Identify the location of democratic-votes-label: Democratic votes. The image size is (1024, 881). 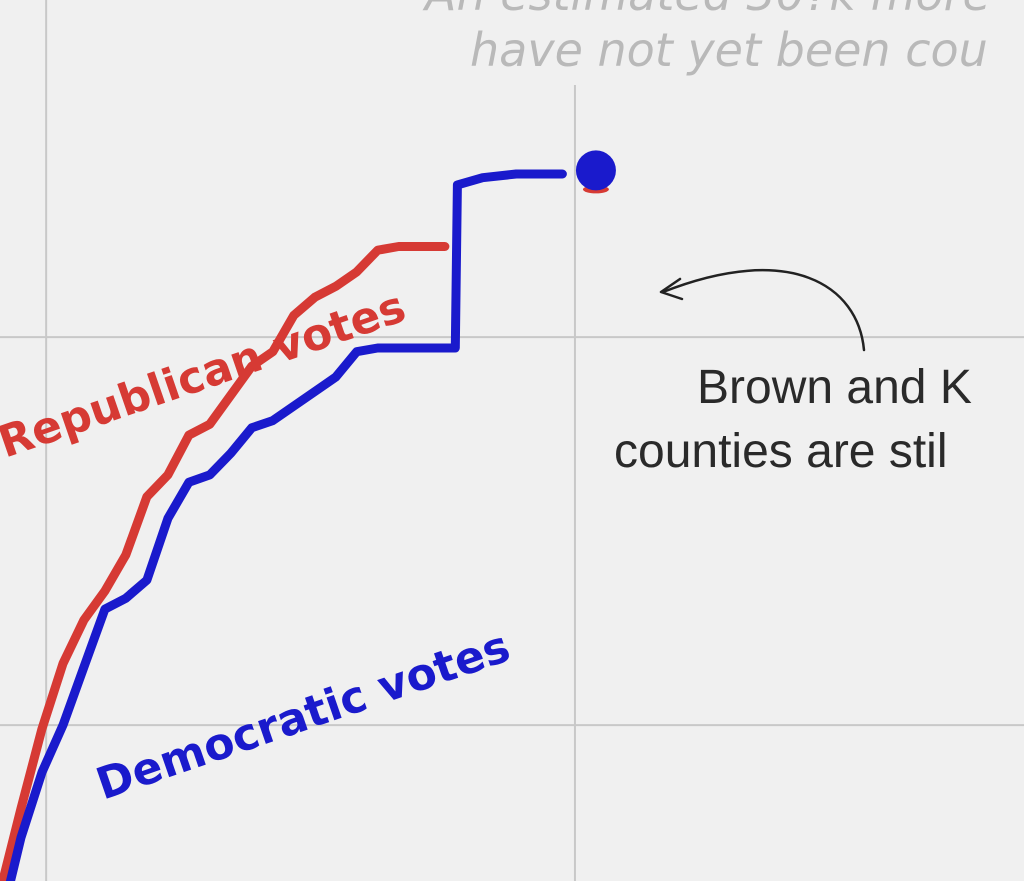
(303, 715).